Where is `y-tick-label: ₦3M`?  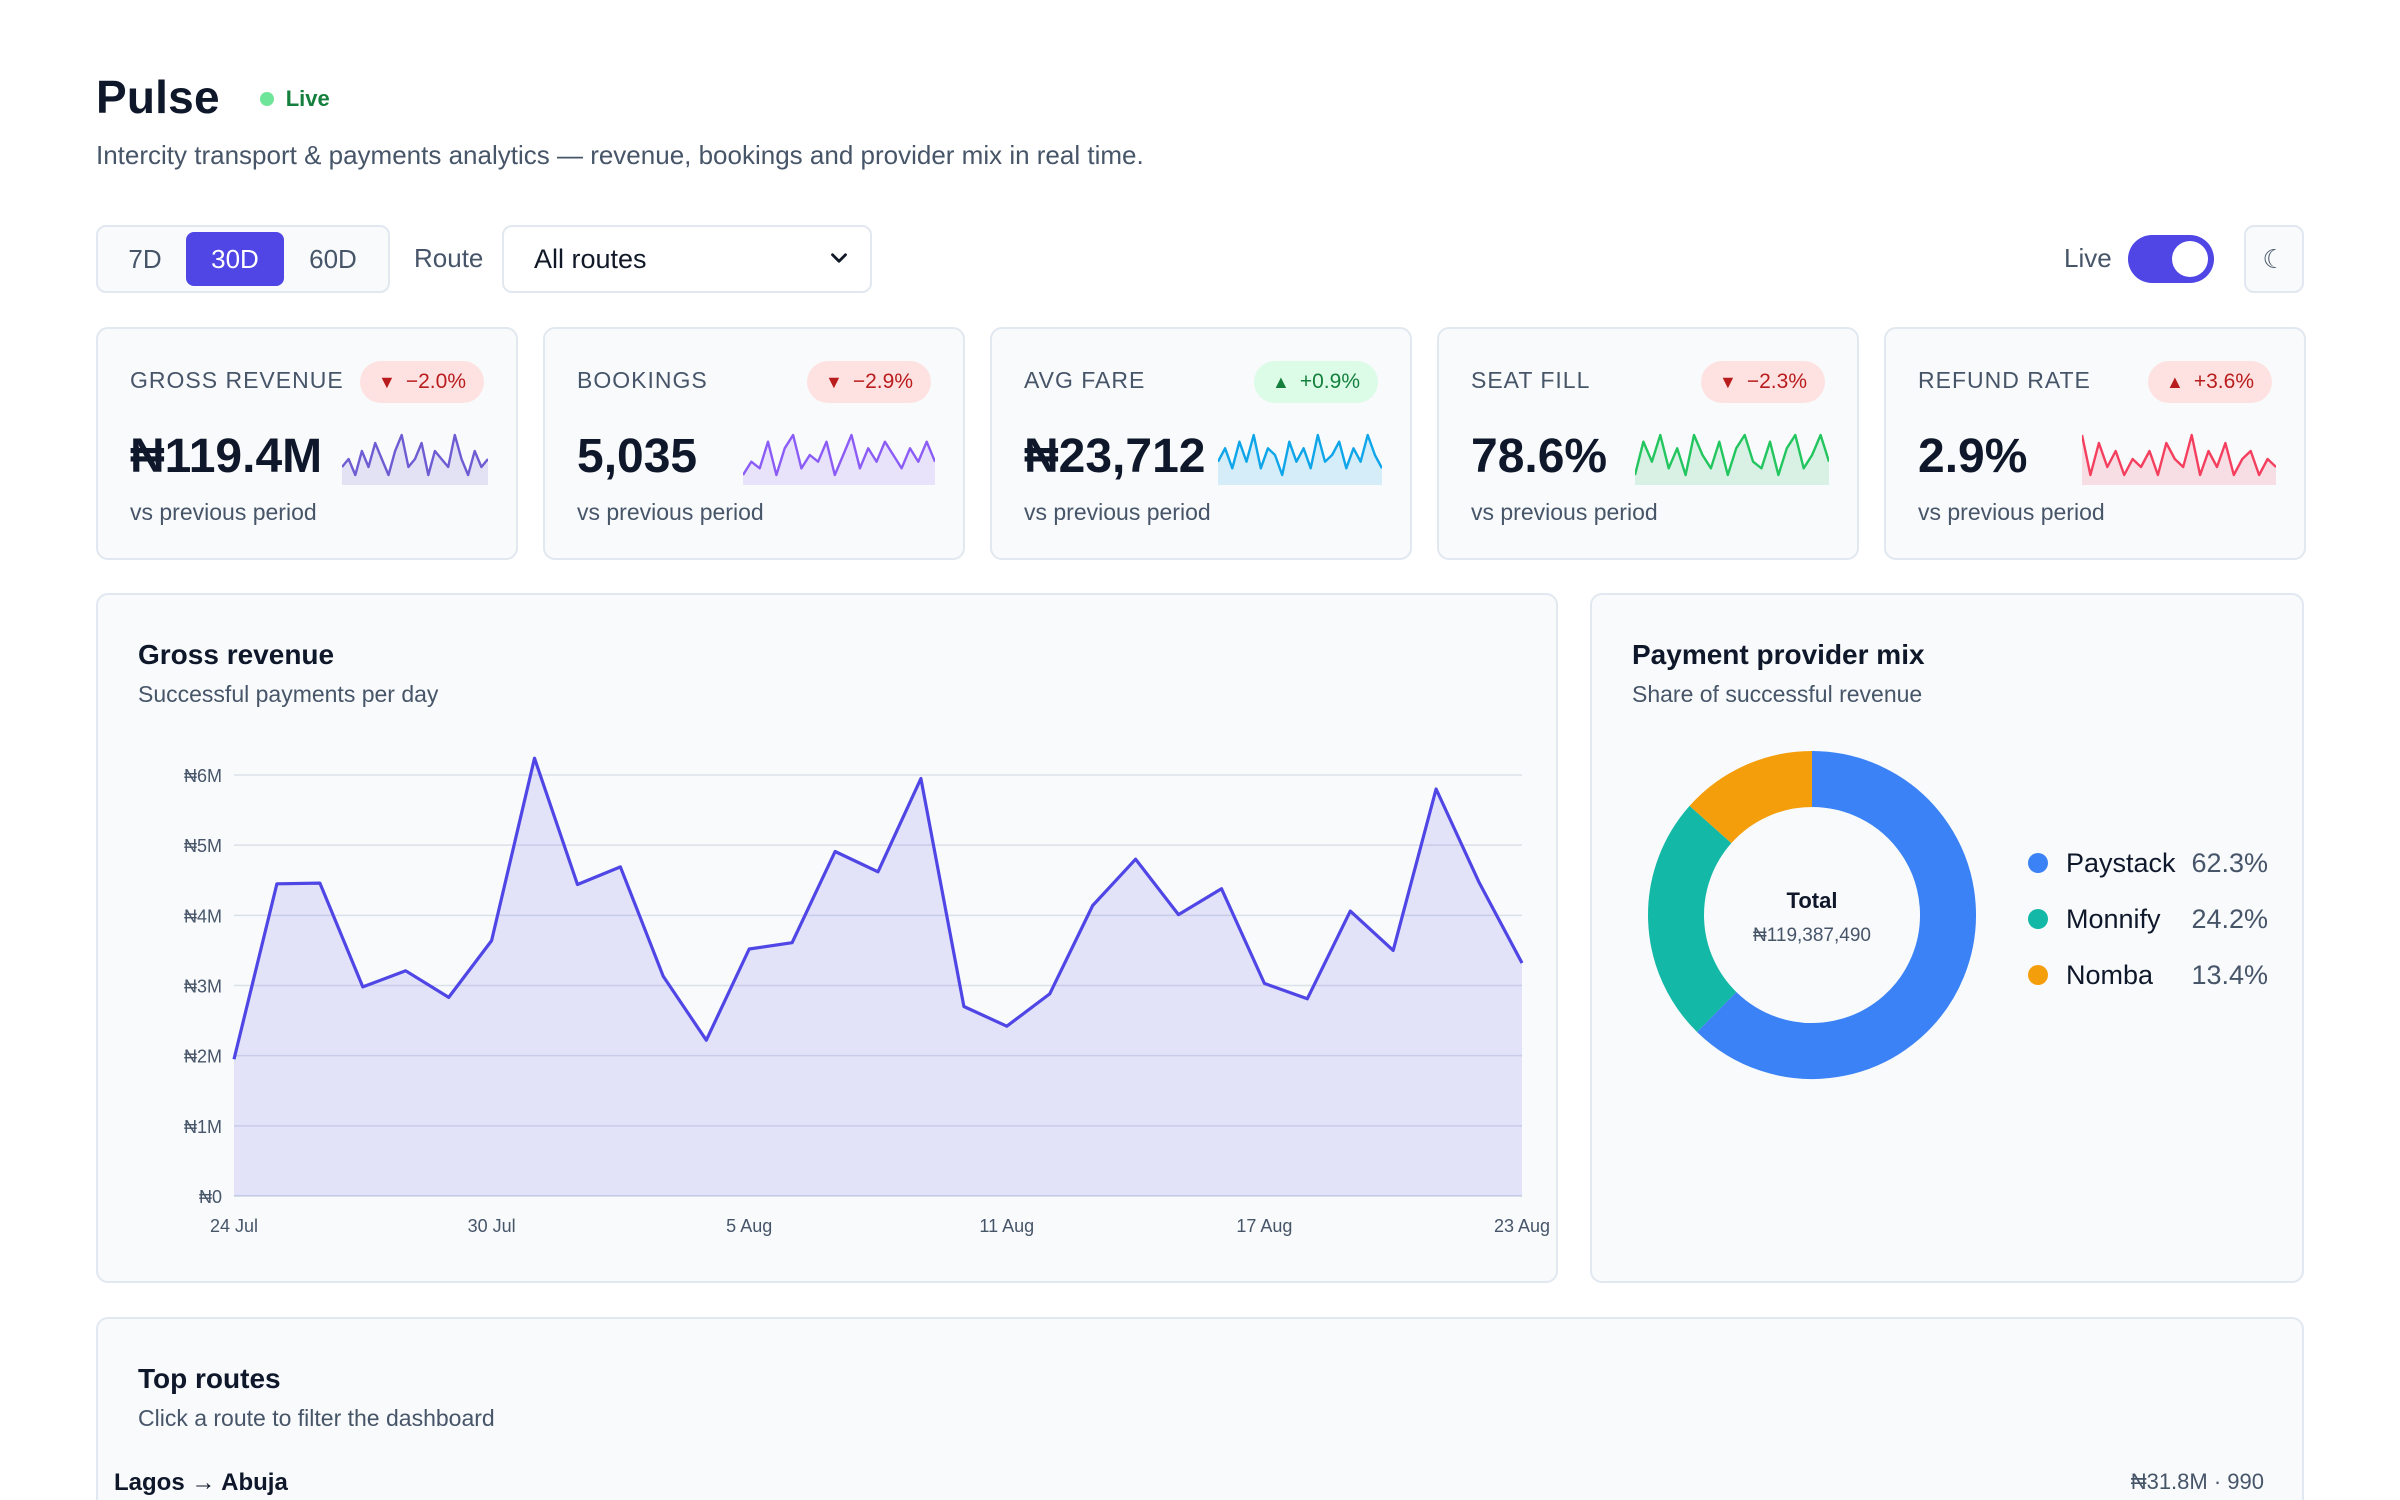 y-tick-label: ₦3M is located at coordinates (203, 987).